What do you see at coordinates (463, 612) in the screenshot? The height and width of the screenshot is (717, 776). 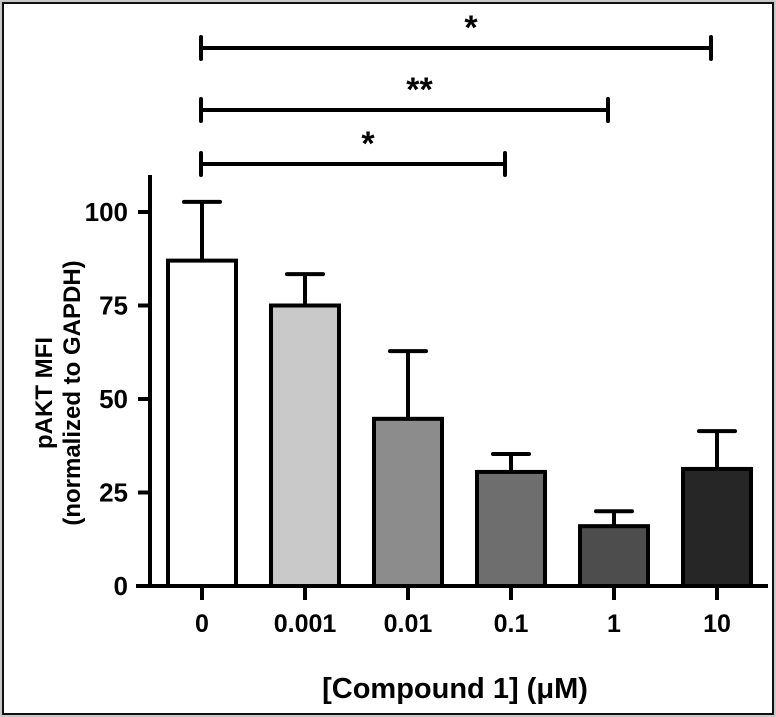 I see `x-ticks: 0 0.001 0.01 0.1 1 10` at bounding box center [463, 612].